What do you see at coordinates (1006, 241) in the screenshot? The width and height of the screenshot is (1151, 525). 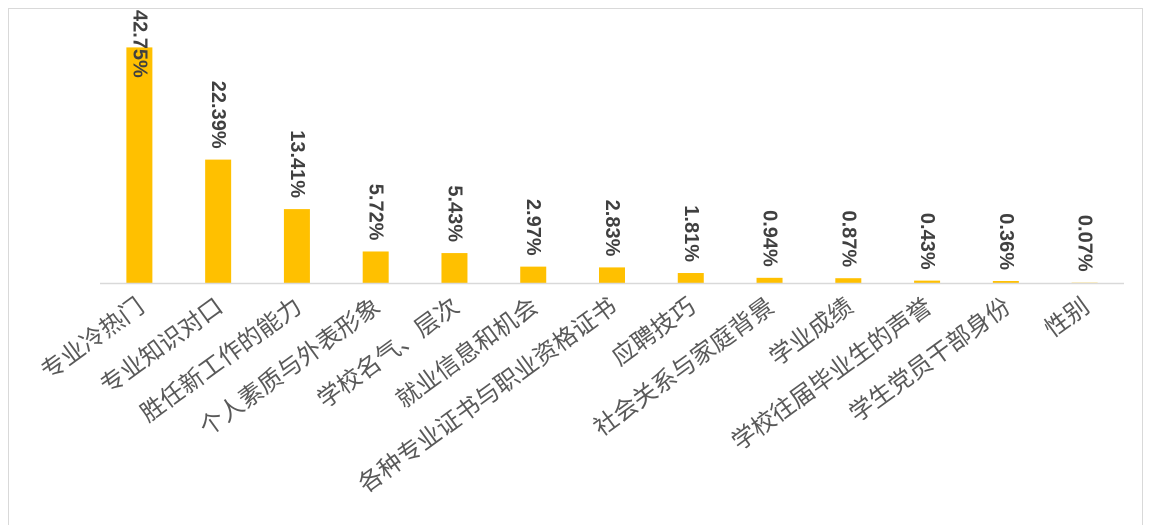 I see `data-label: 0.36%` at bounding box center [1006, 241].